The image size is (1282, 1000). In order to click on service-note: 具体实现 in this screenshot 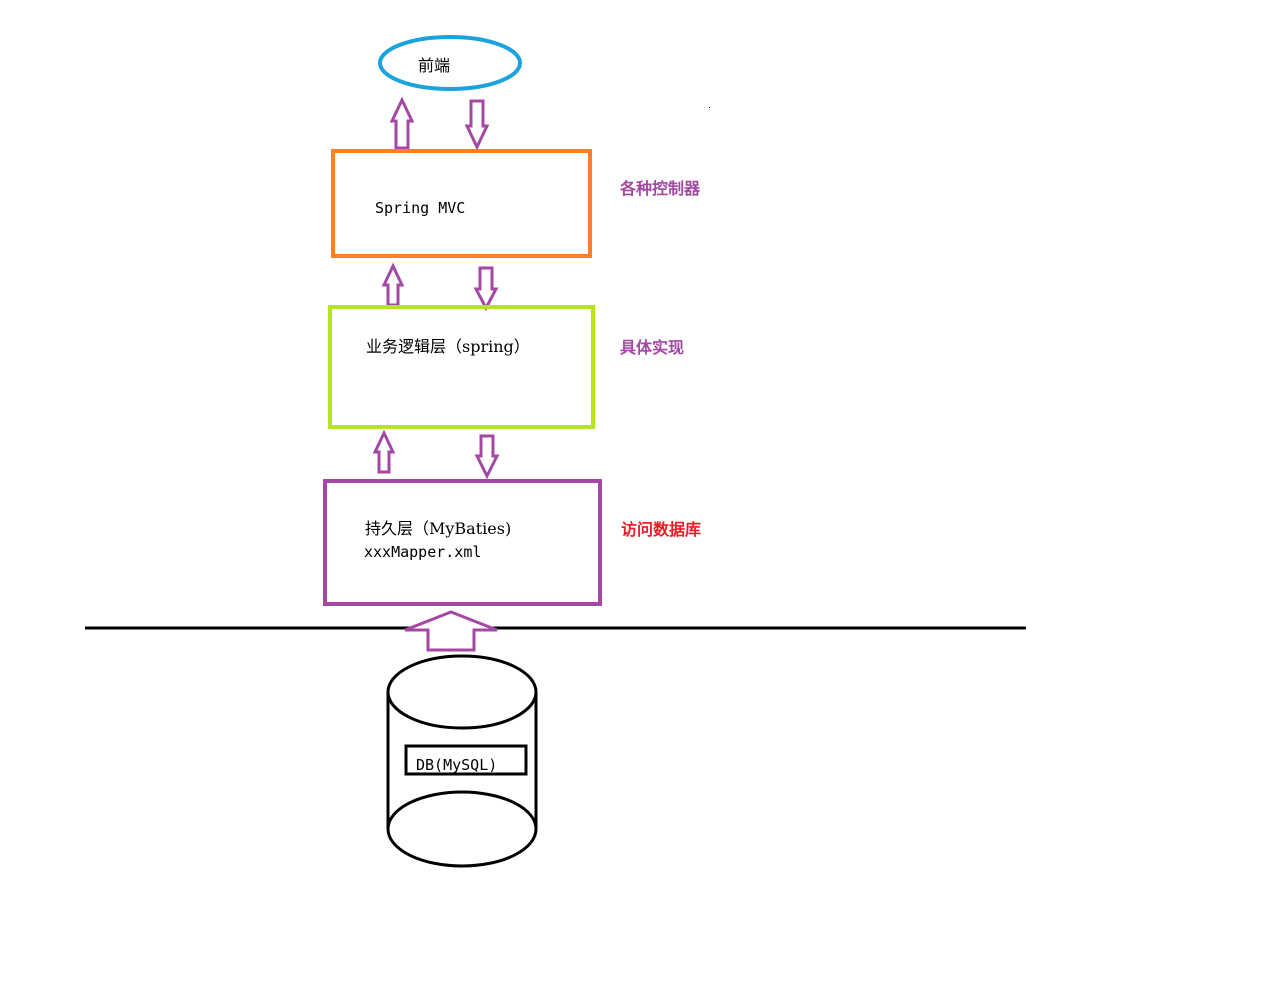, I will do `click(652, 347)`.